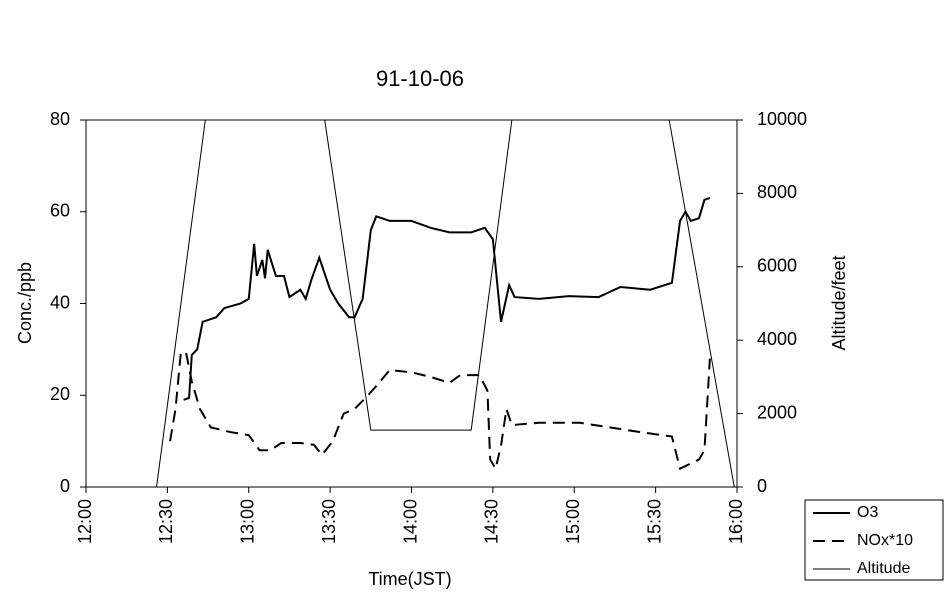  I want to click on x-tick-label: 12:30, so click(166, 521).